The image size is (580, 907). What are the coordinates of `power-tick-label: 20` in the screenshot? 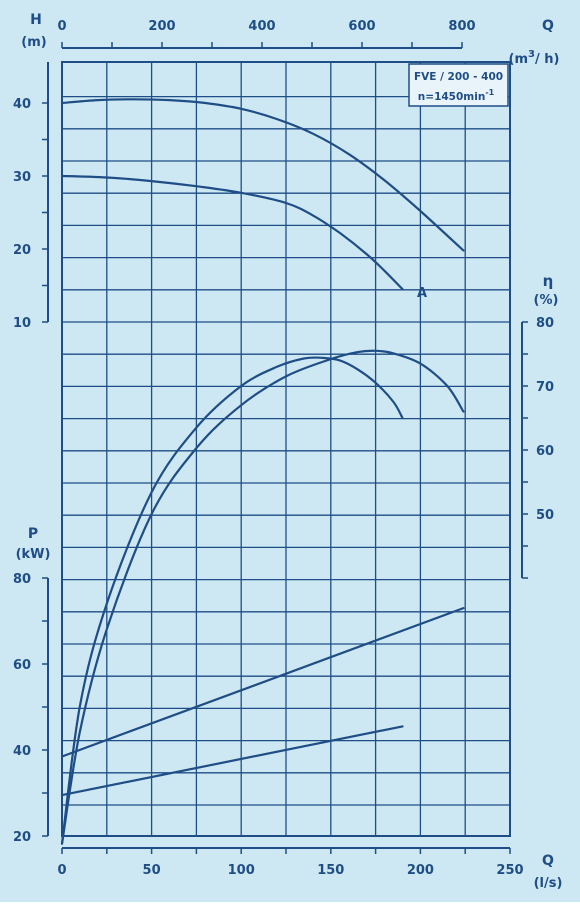 It's located at (22, 837).